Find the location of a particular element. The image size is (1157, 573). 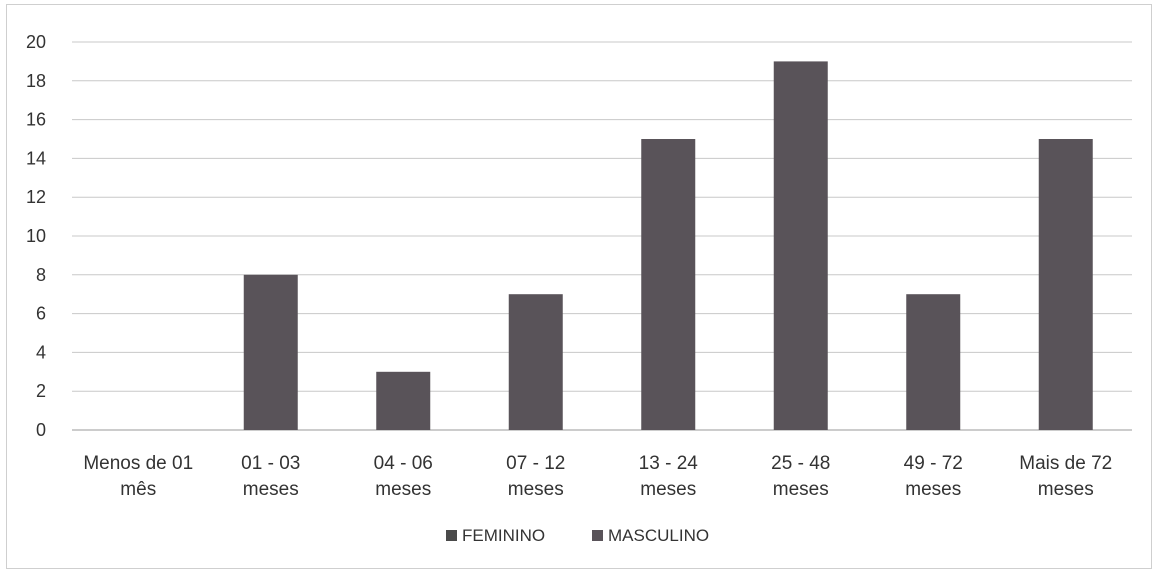

y-tick-label: 14 is located at coordinates (36, 158).